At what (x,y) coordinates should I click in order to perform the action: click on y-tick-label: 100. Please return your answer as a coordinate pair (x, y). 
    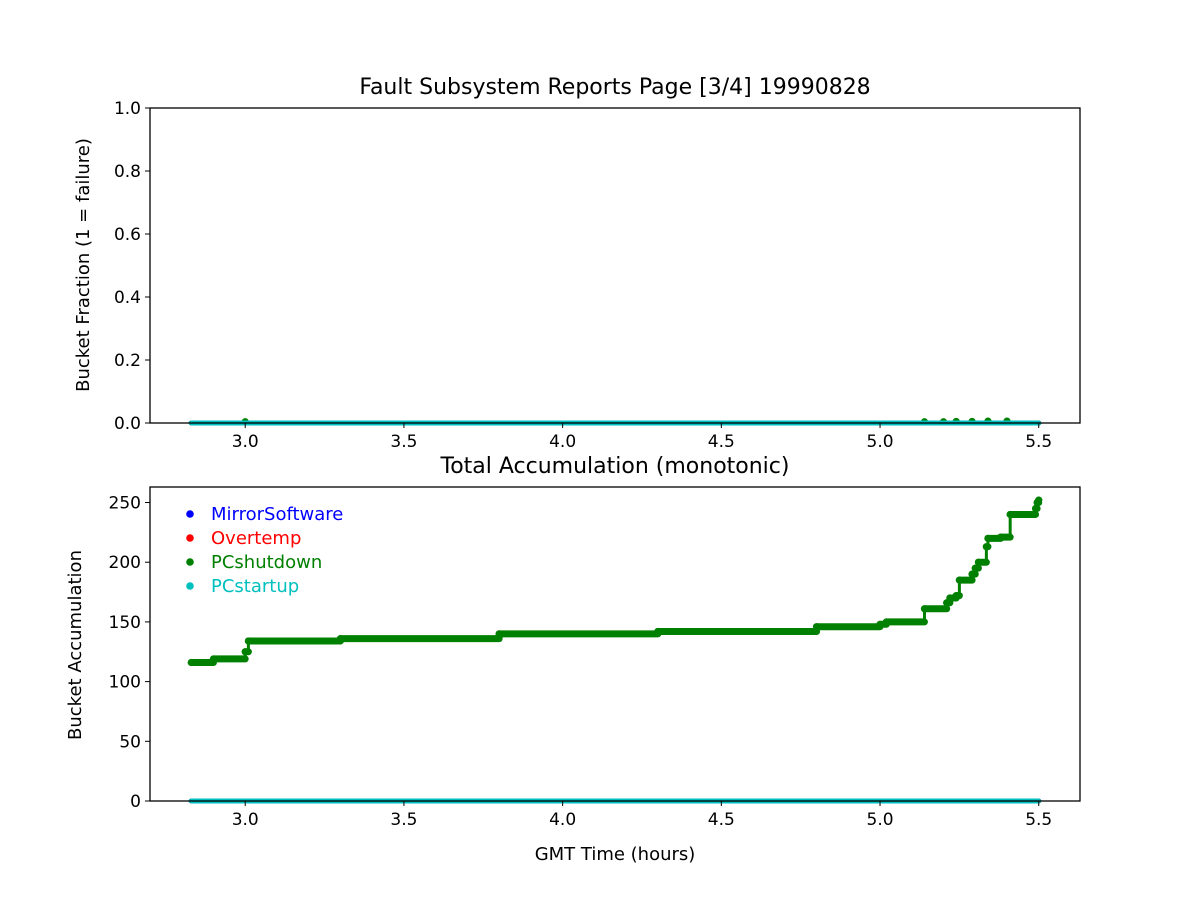
    Looking at the image, I should click on (125, 683).